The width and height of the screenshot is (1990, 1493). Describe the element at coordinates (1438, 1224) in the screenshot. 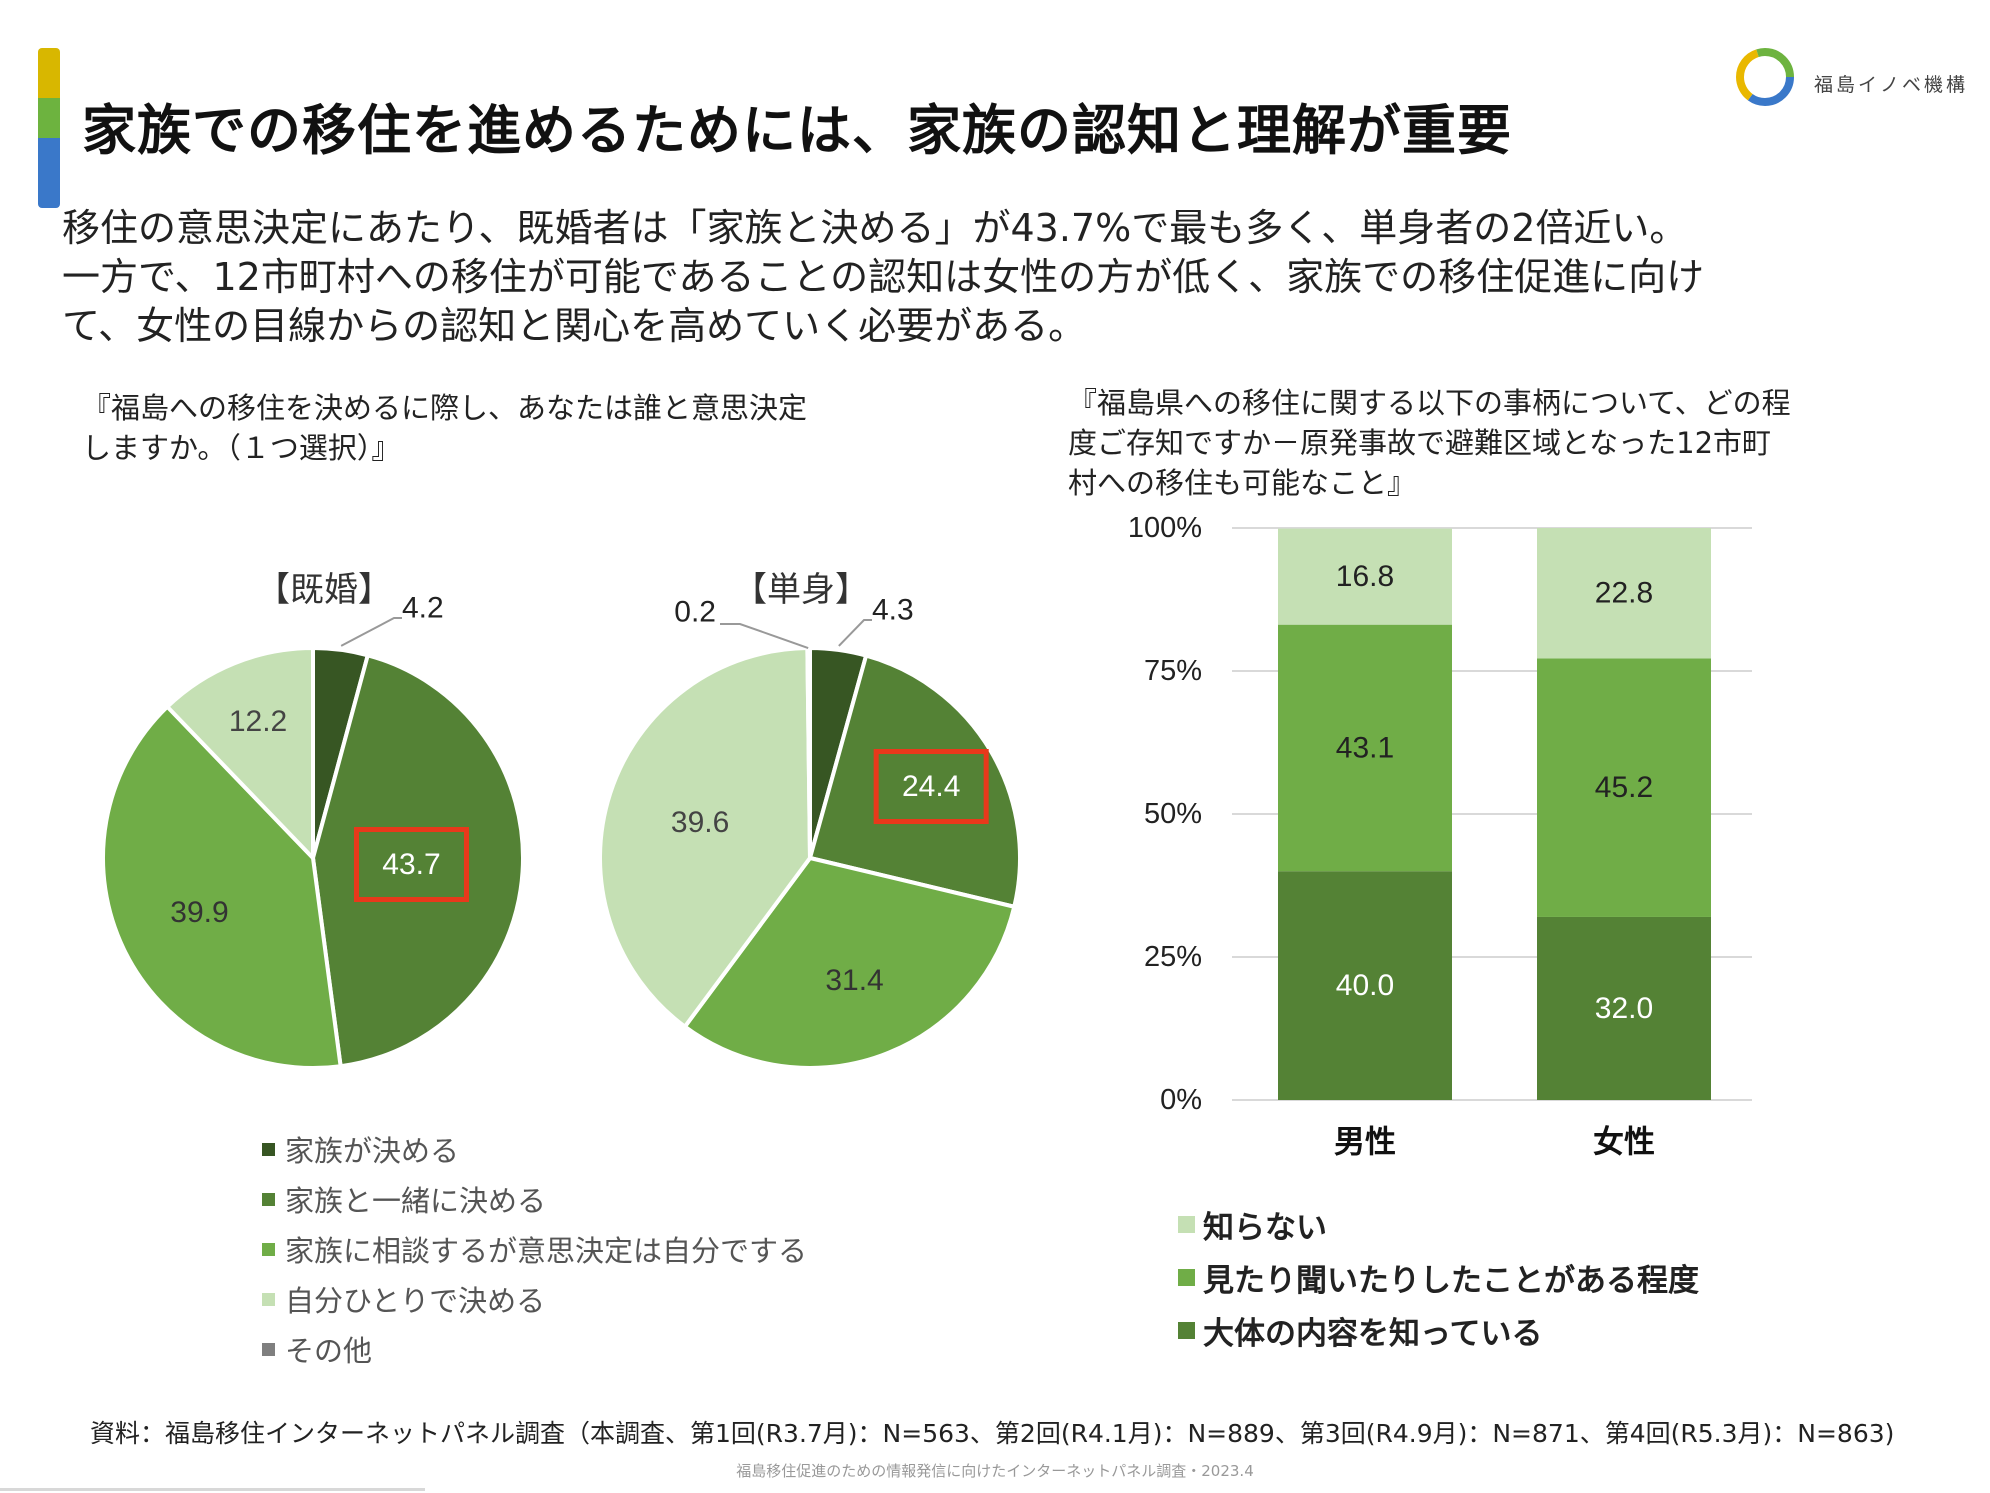

I see `legend-item: 知らない` at that location.